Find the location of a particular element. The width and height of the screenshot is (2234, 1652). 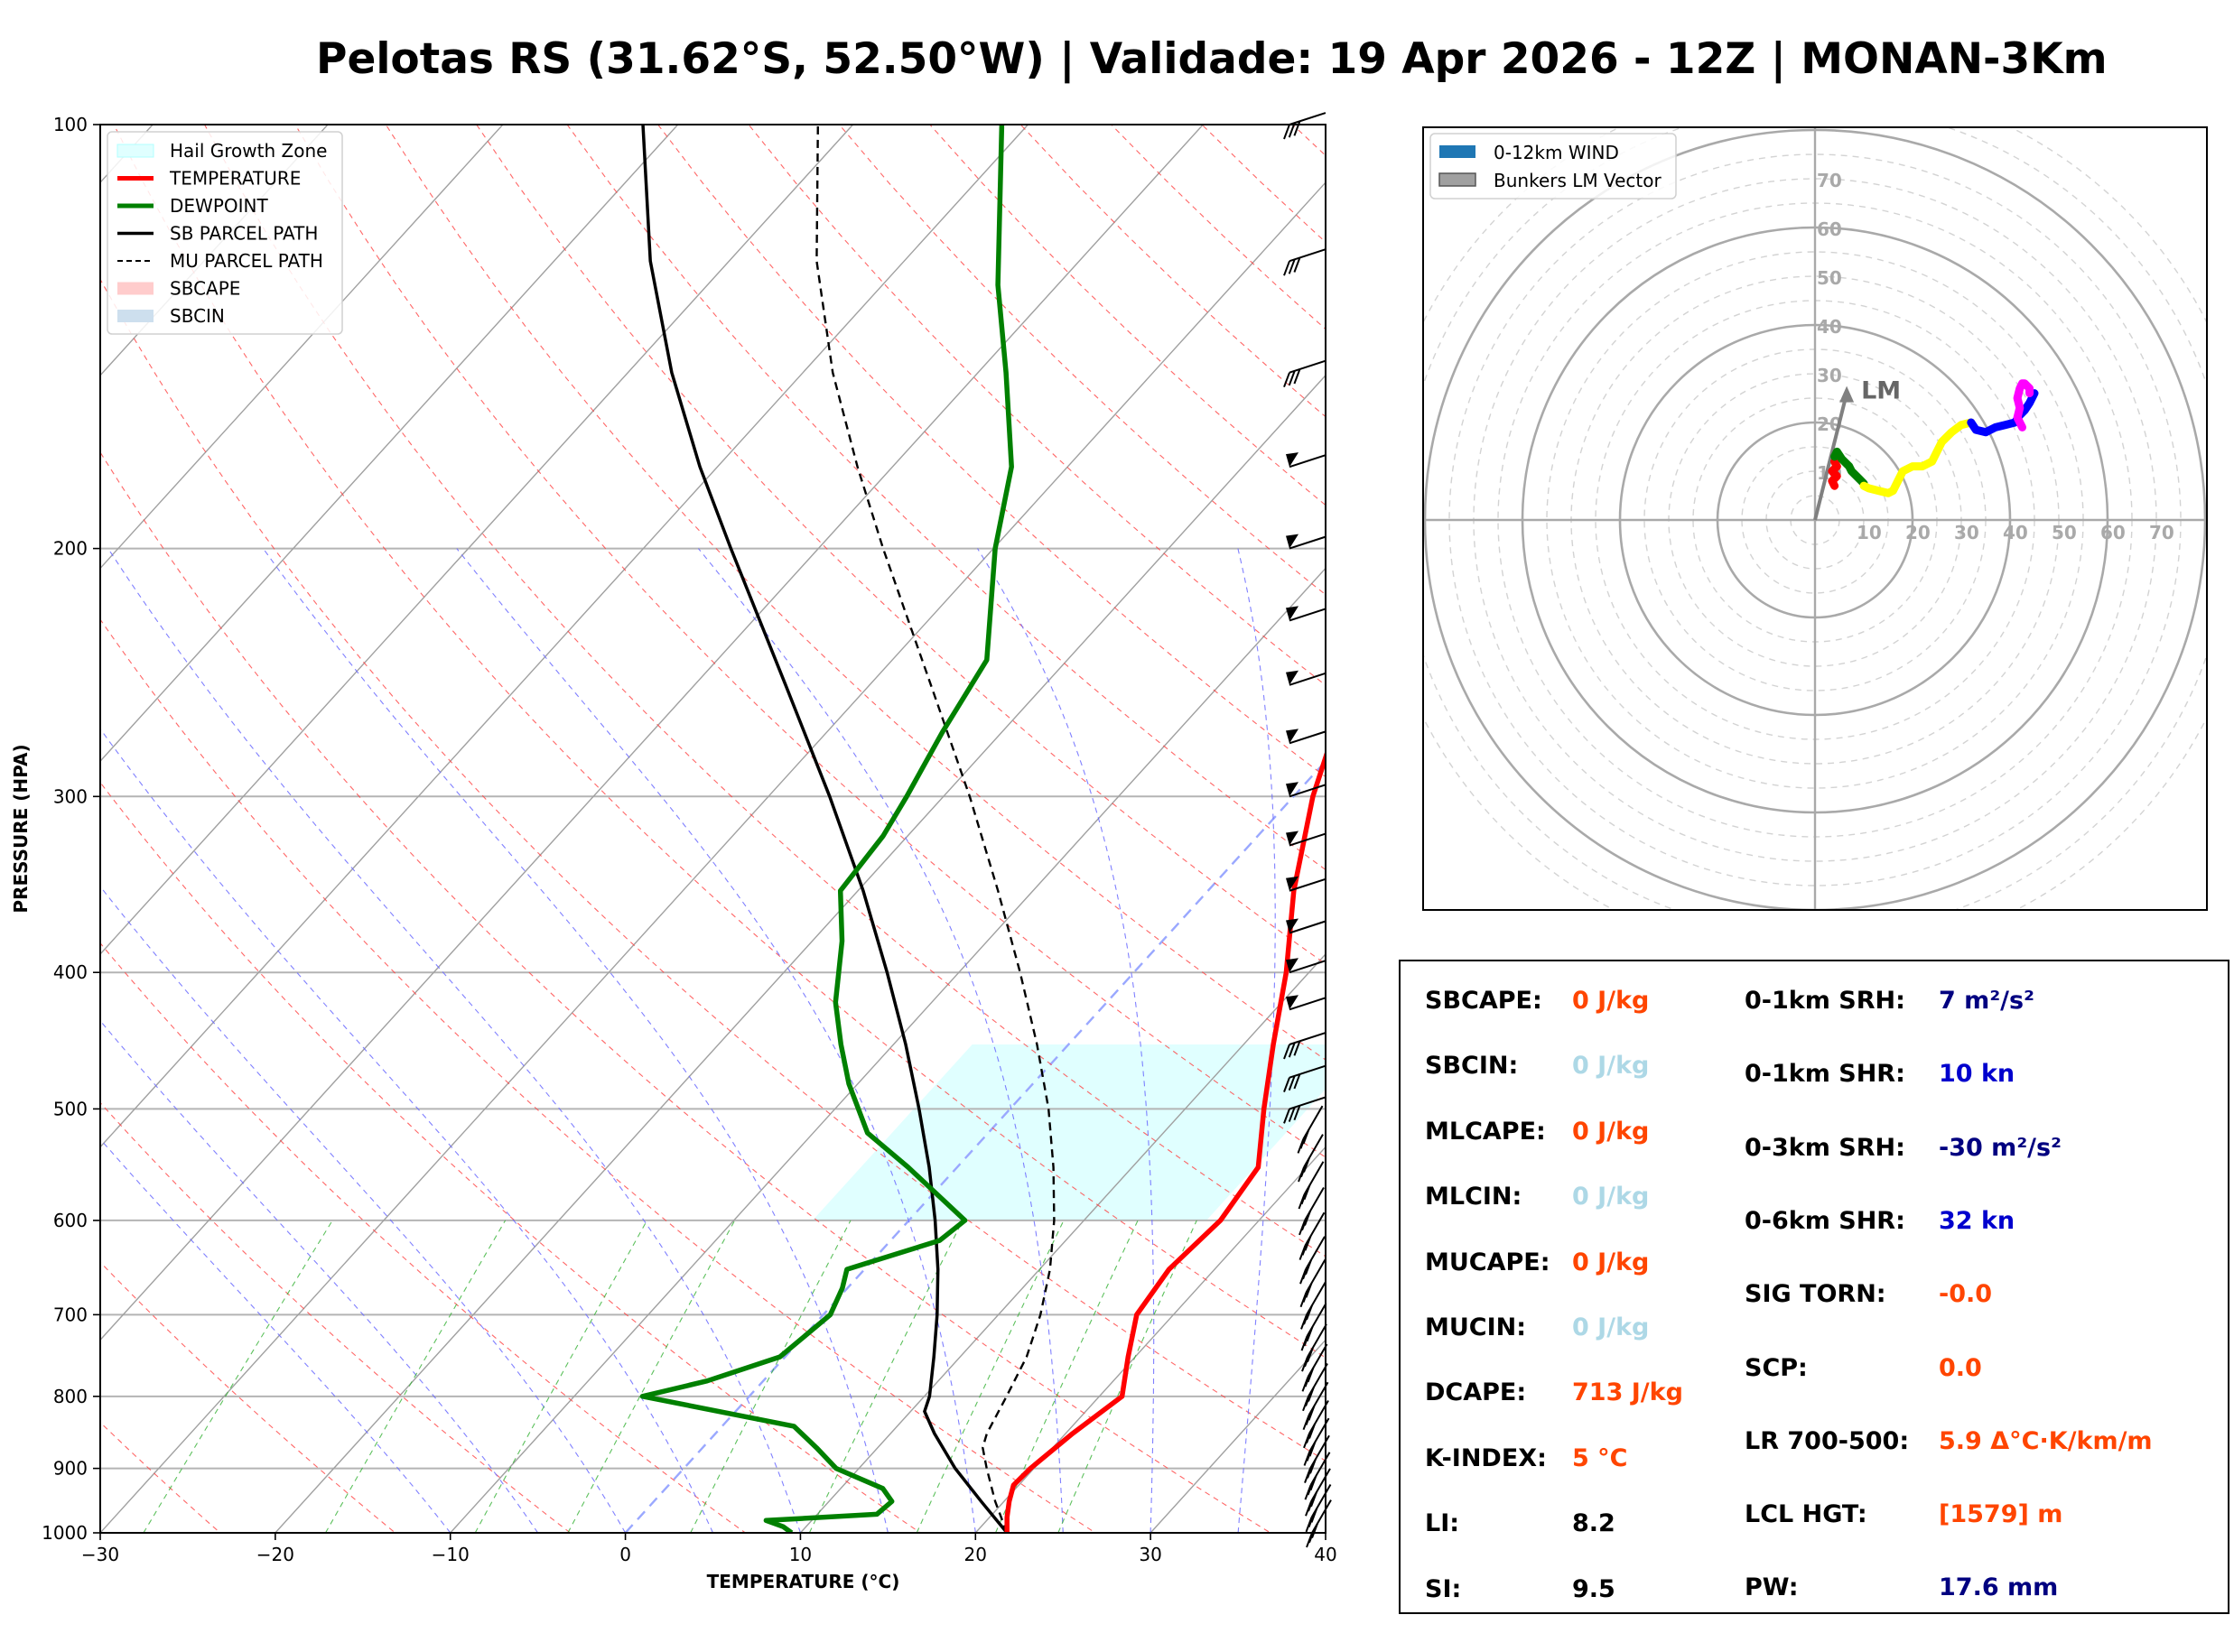

param-label: SI: is located at coordinates (1444, 1588).